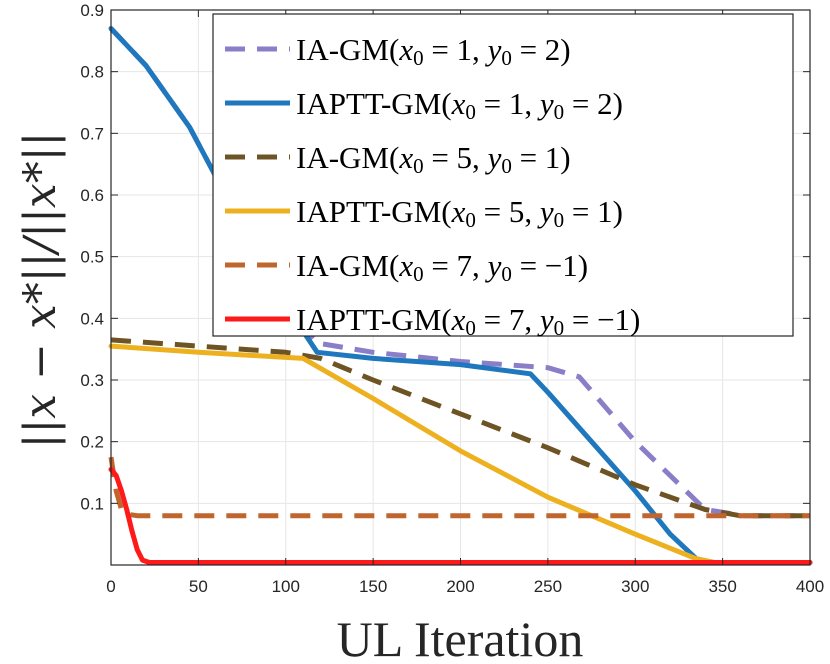  I want to click on y-tick-label: 0.5, so click(92, 257).